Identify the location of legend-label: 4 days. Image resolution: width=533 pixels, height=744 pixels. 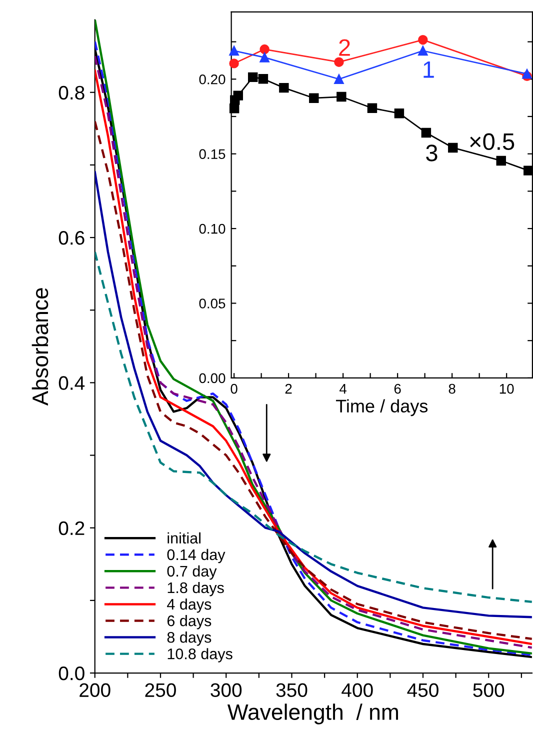
(189, 605).